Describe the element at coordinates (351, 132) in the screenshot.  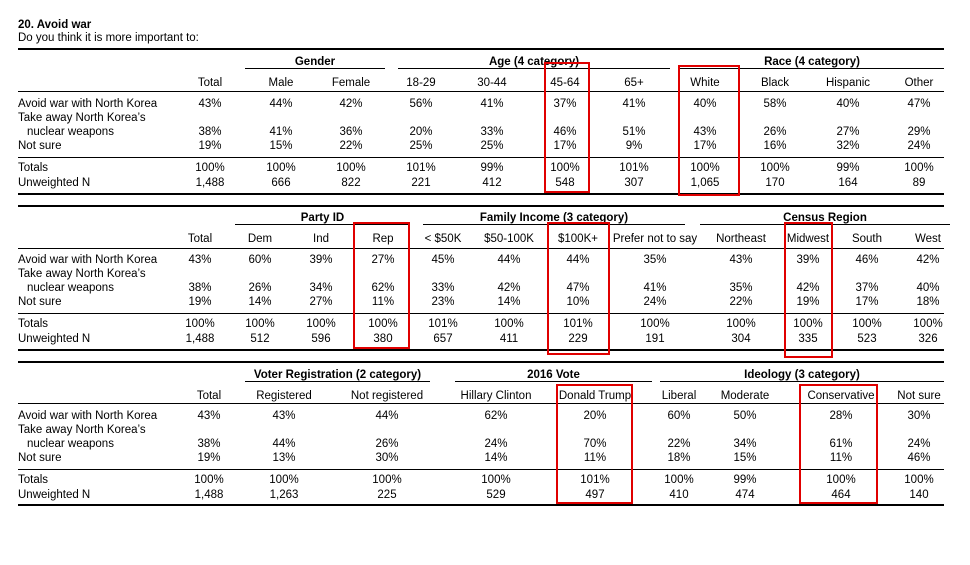
I see `table-cell: 36%` at that location.